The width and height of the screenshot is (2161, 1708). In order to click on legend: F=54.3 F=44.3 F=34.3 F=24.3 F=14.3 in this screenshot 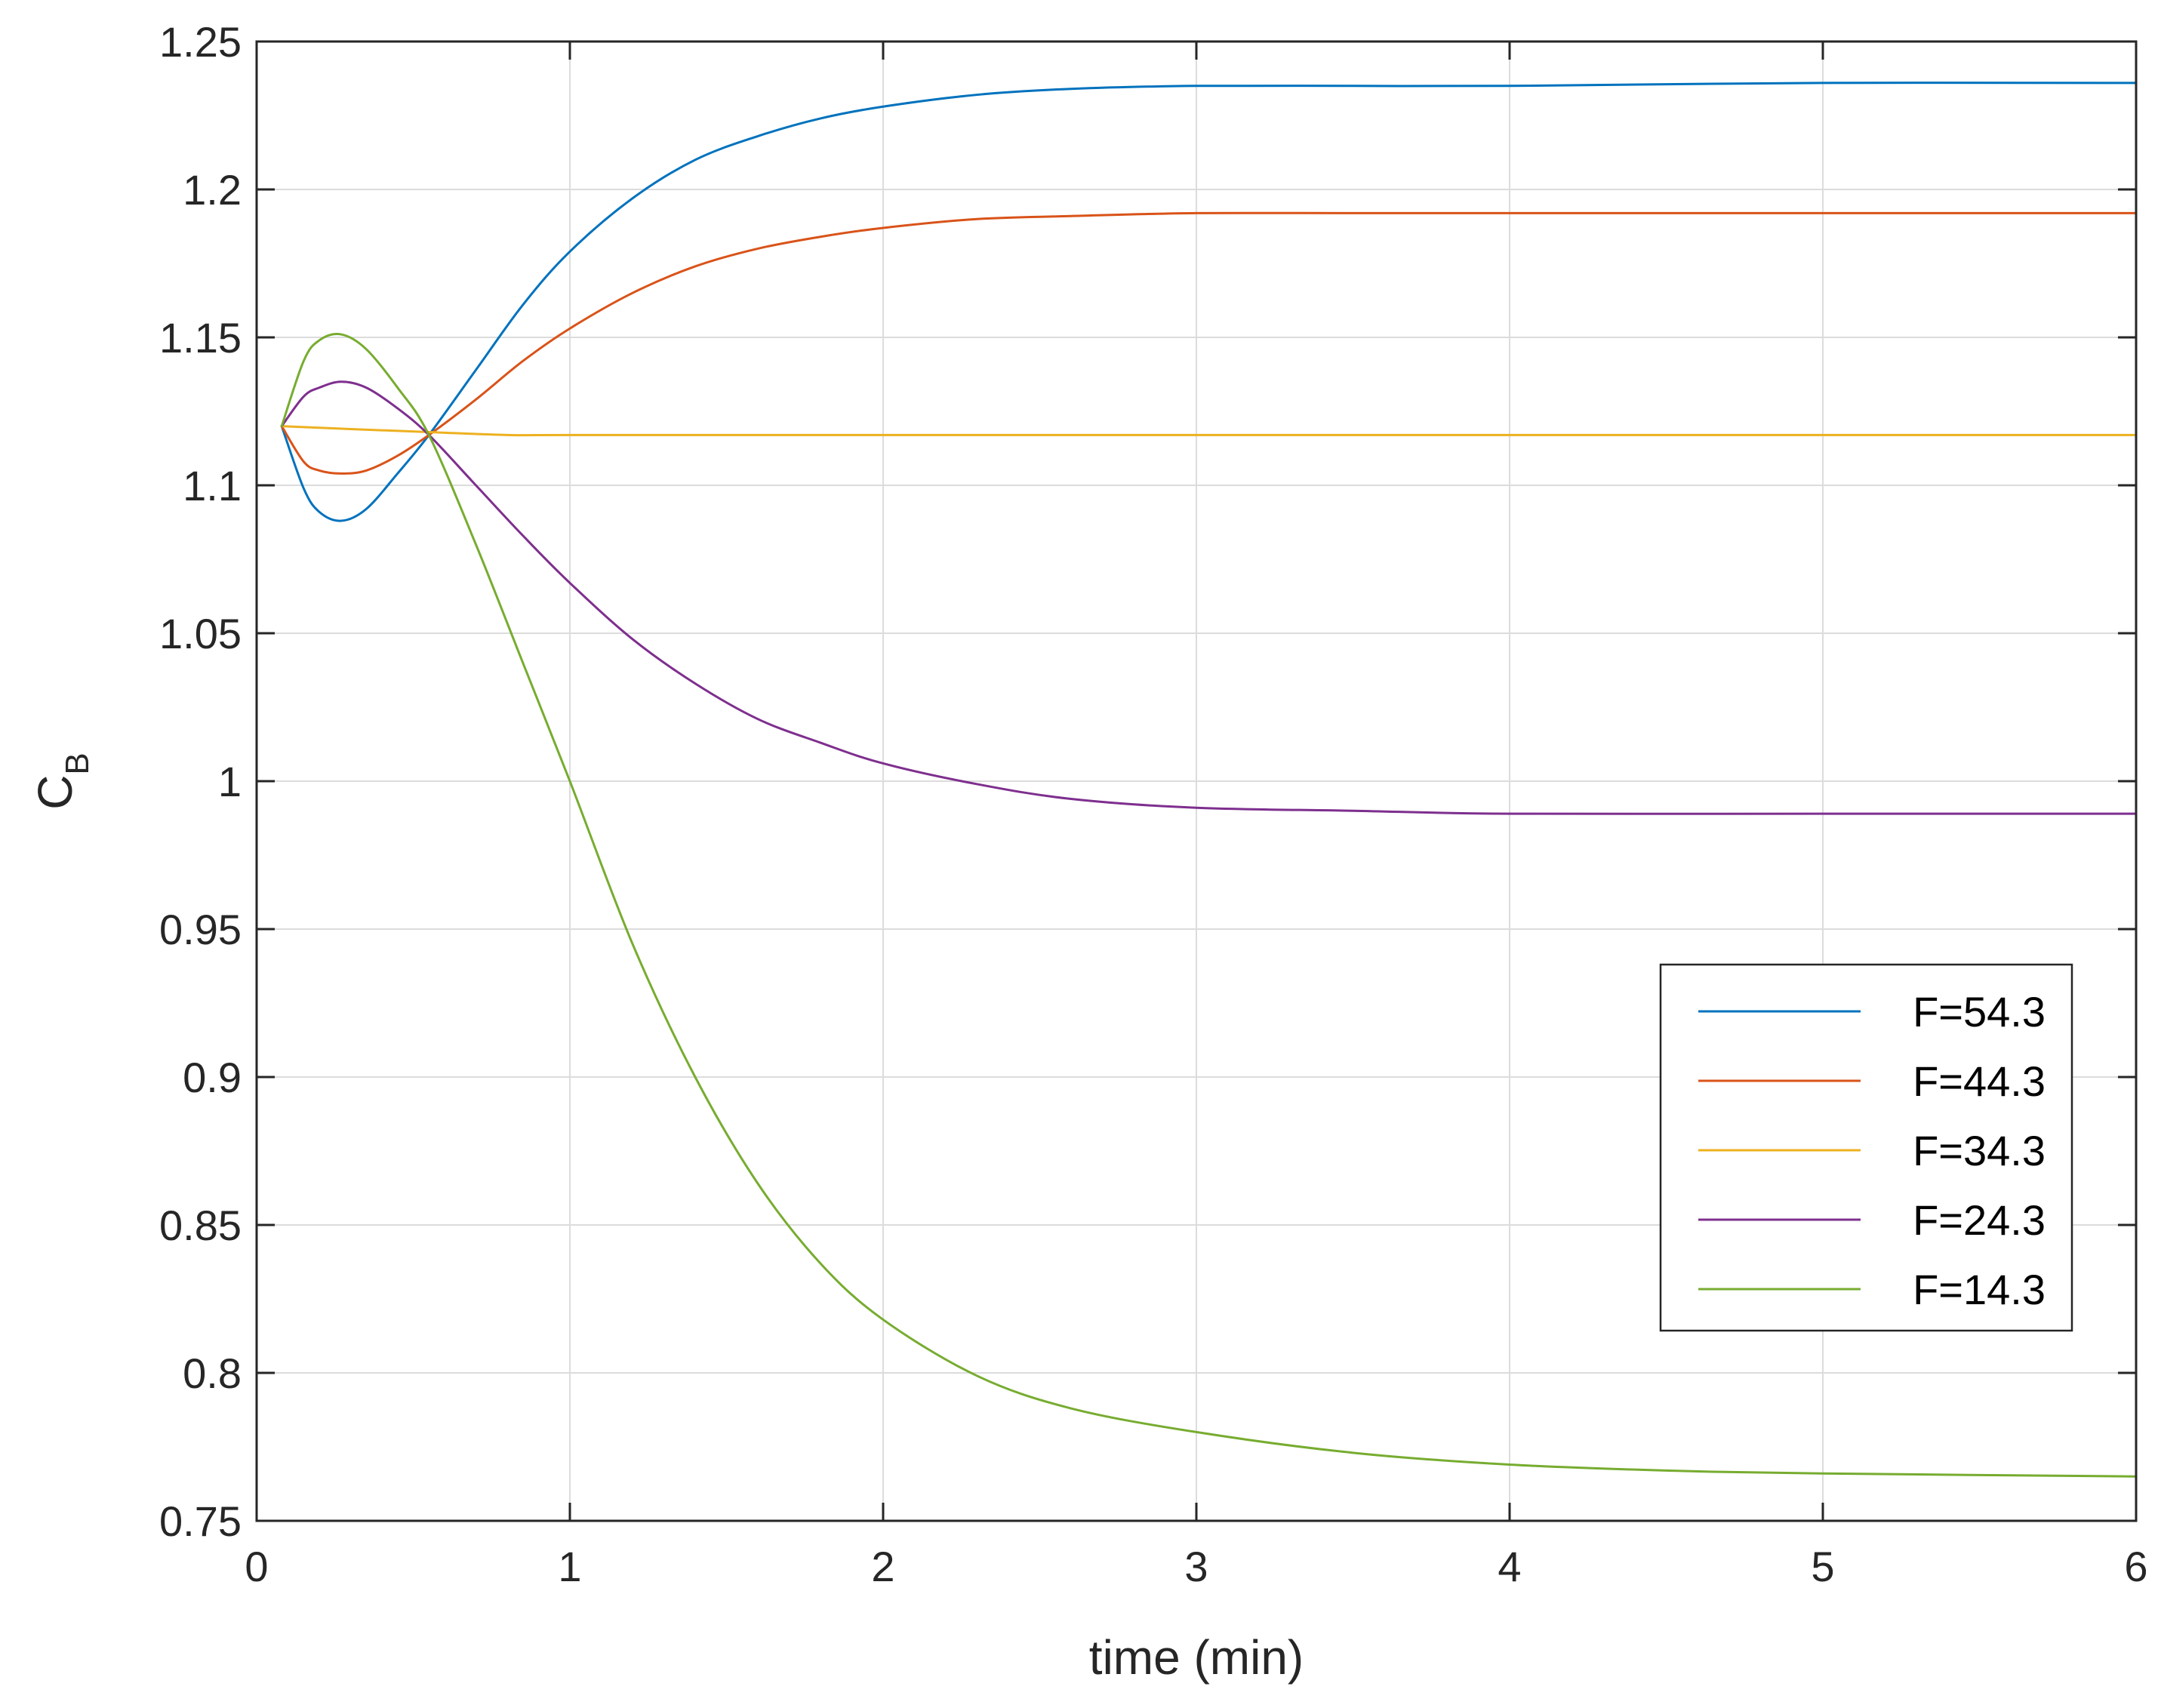, I will do `click(1866, 1147)`.